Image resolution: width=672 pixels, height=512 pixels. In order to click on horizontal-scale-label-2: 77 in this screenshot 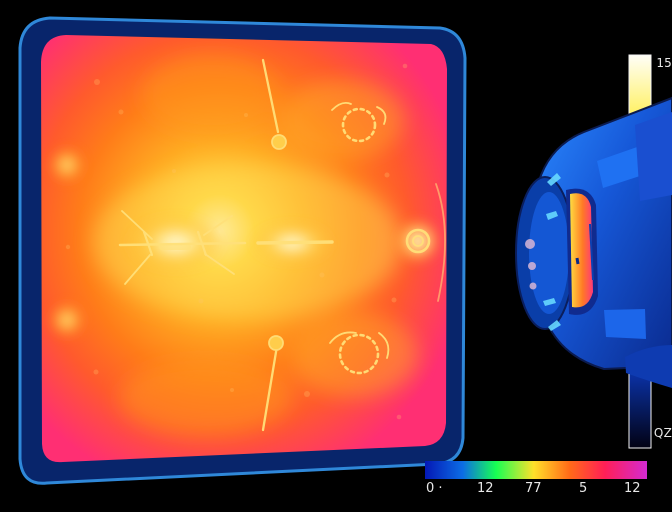, I will do `click(533, 488)`.